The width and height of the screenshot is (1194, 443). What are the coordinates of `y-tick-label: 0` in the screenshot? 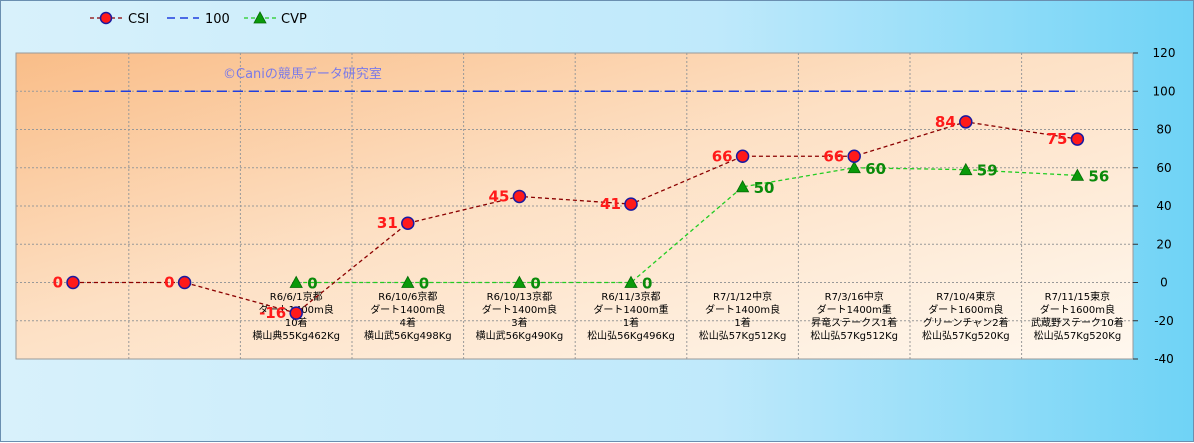 It's located at (1164, 283).